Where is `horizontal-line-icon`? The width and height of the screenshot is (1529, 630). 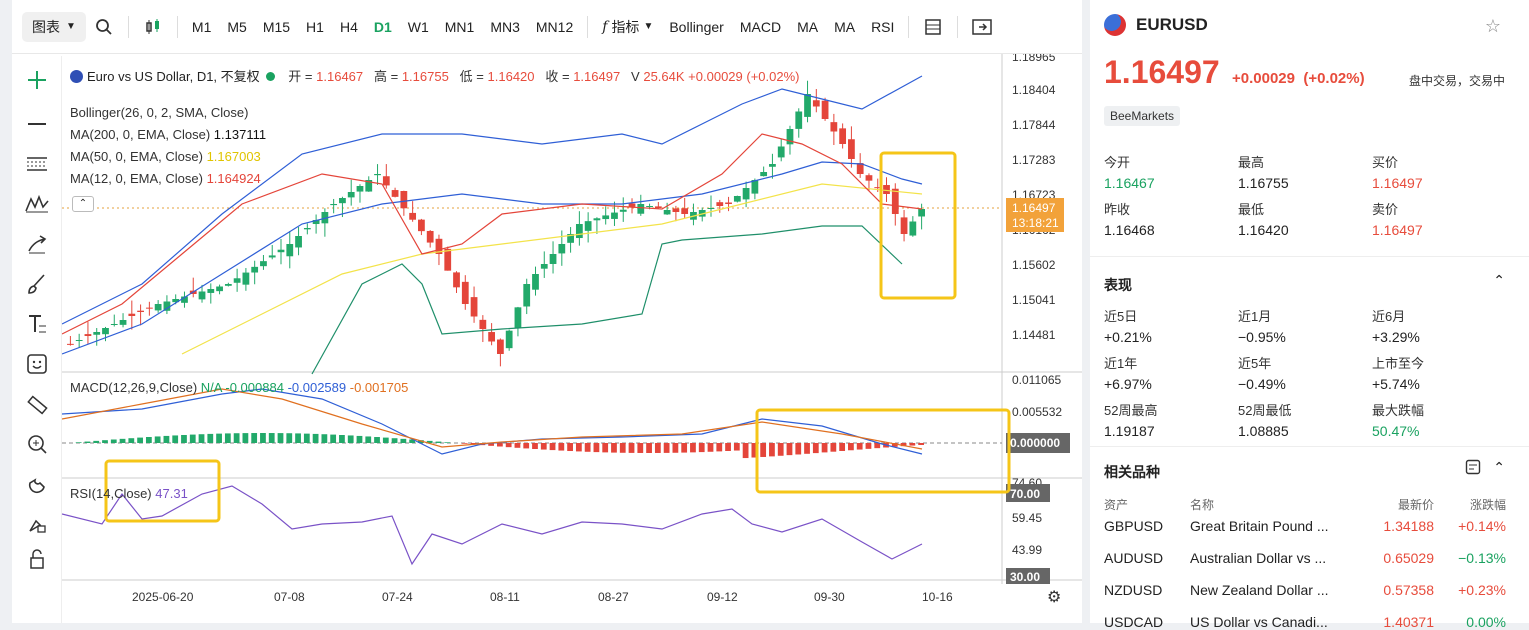
horizontal-line-icon is located at coordinates (37, 124).